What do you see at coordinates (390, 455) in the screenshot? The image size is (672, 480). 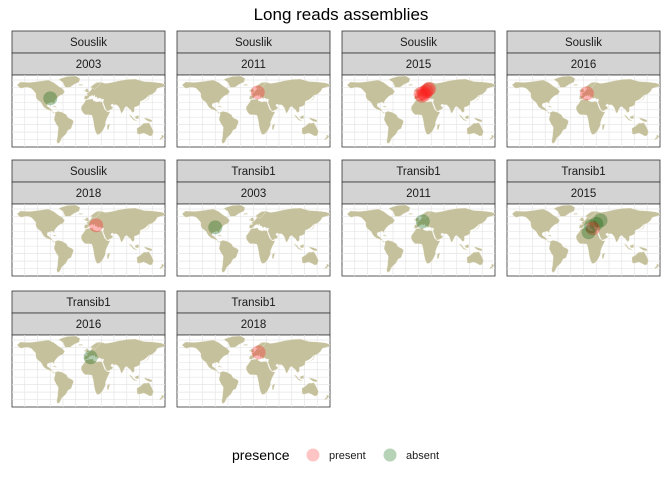 I see `legend-key-absent` at bounding box center [390, 455].